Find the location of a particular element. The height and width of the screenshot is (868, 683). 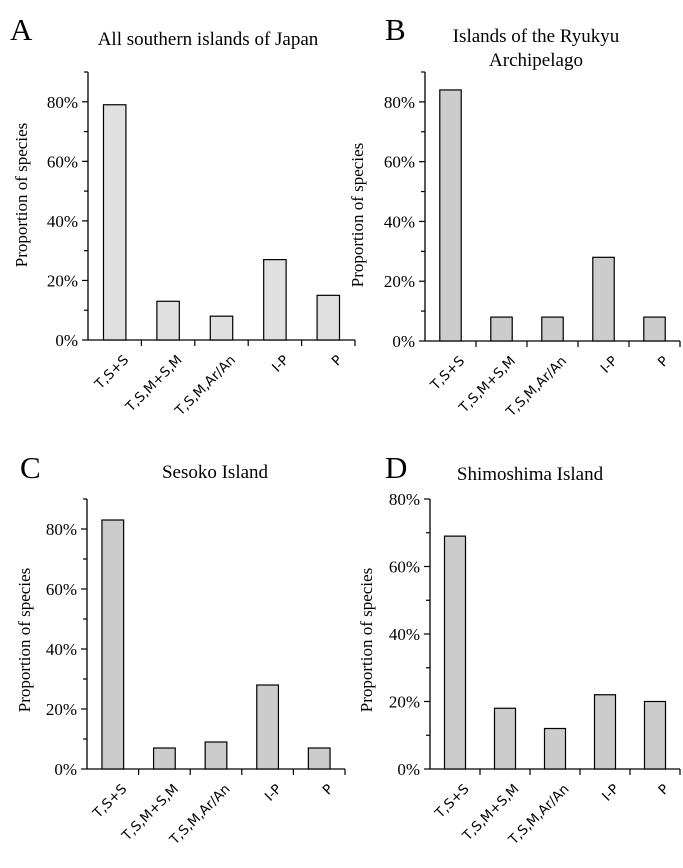

panel-d-y-tick-label: 80% is located at coordinates (404, 499).